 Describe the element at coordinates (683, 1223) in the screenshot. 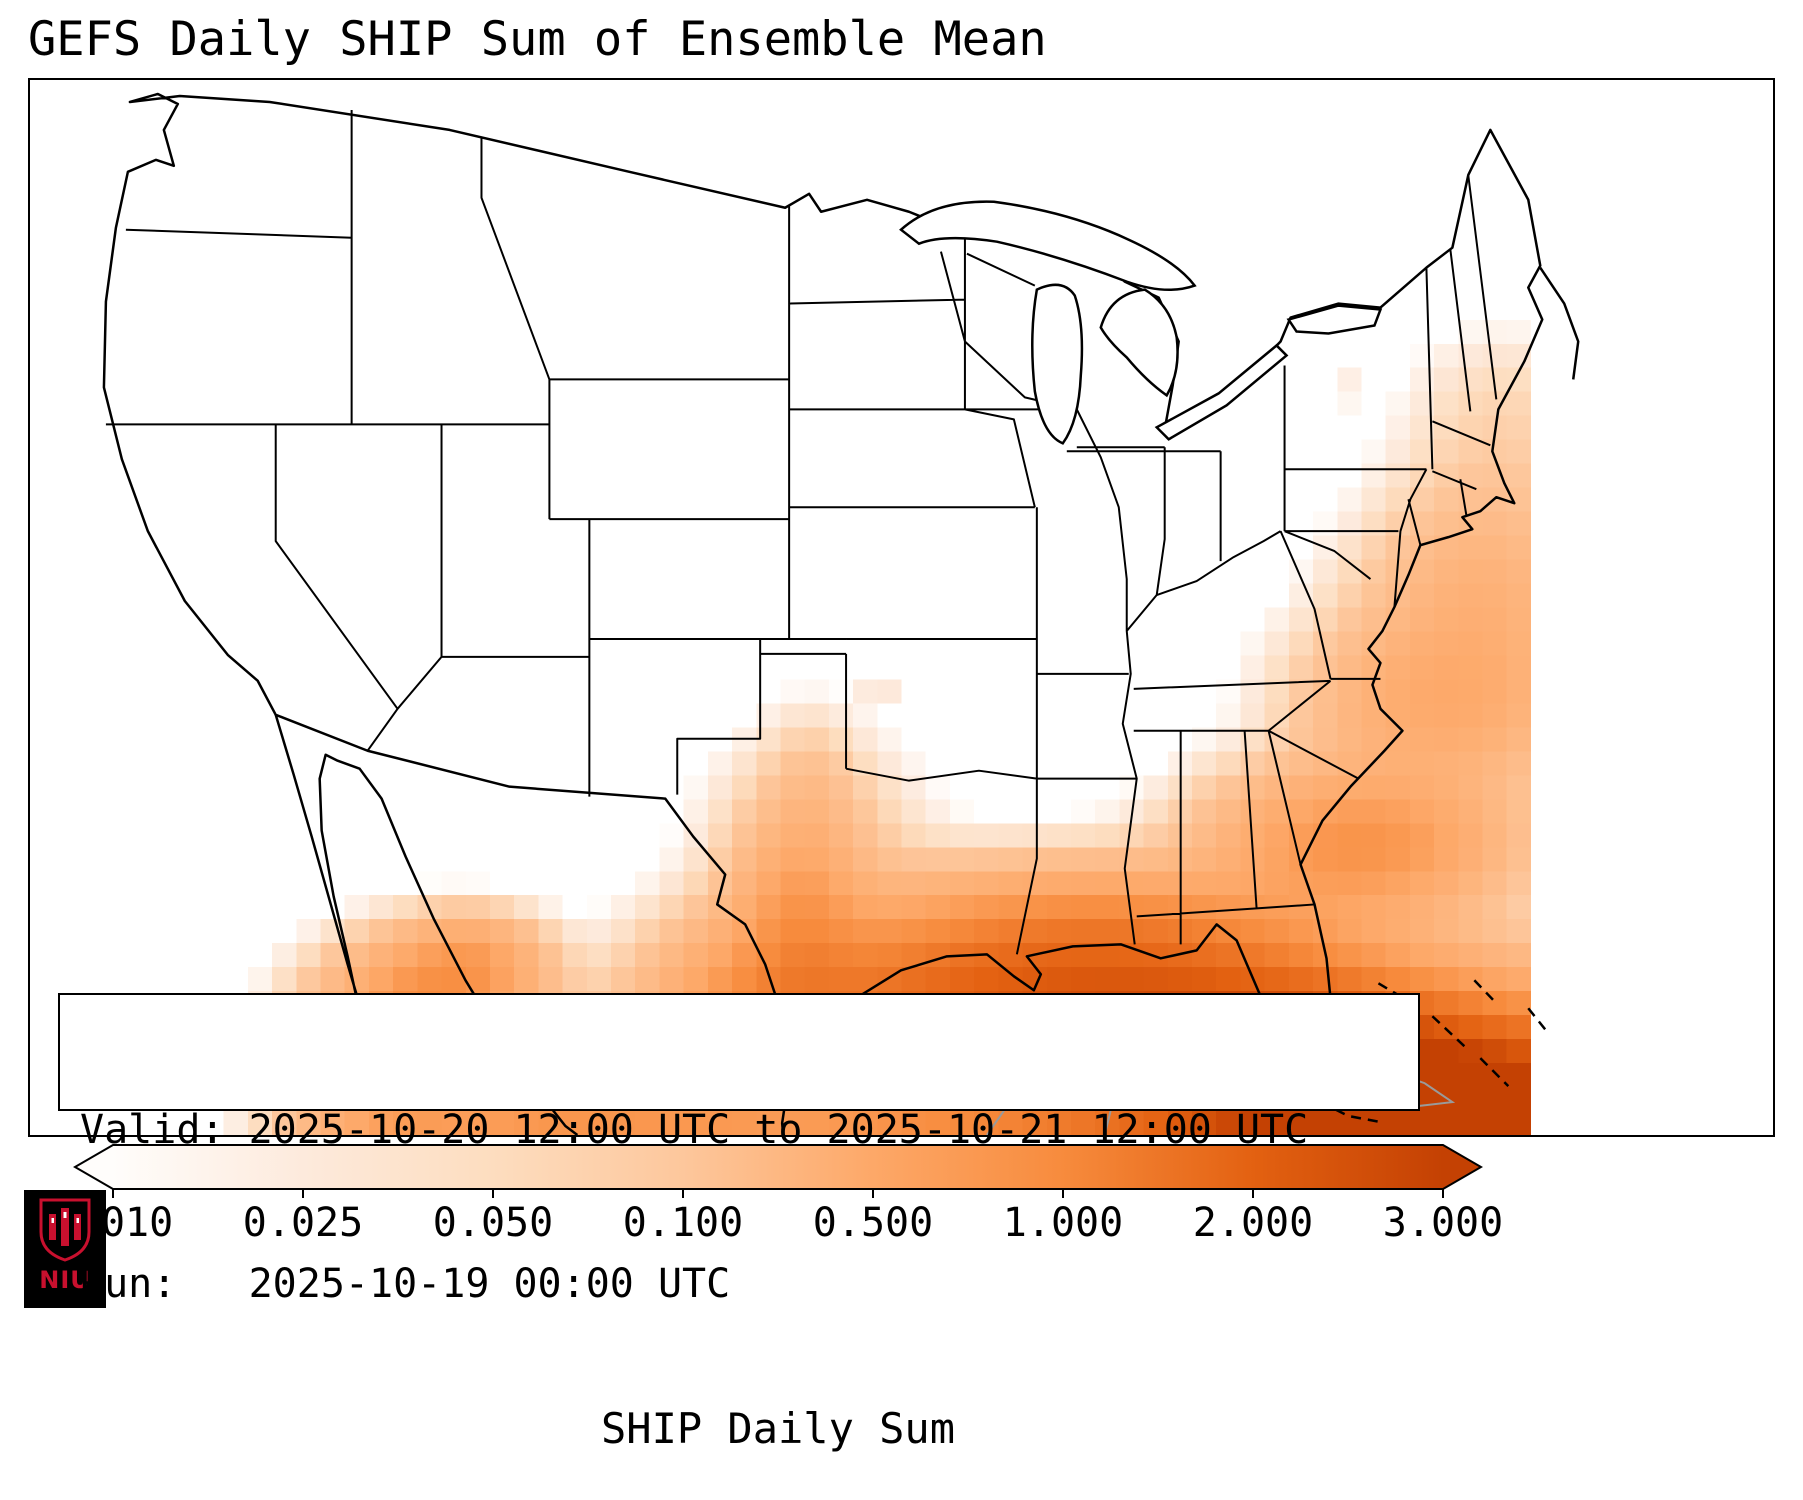

I see `colorbar-tick-label: 0.100` at that location.